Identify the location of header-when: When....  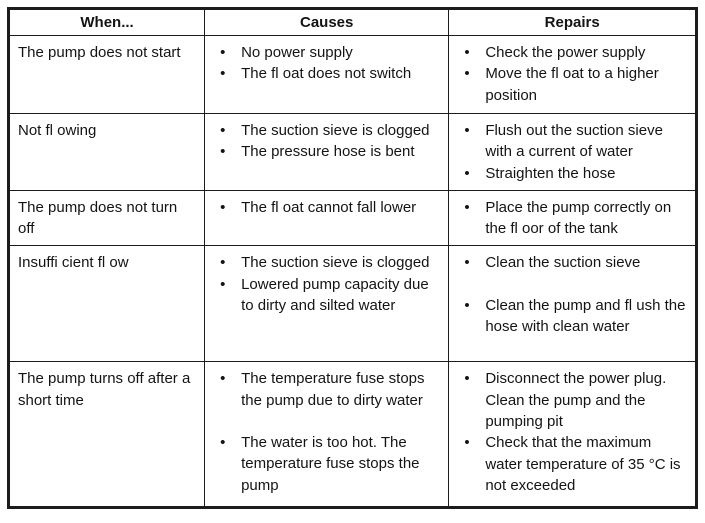
(106, 22).